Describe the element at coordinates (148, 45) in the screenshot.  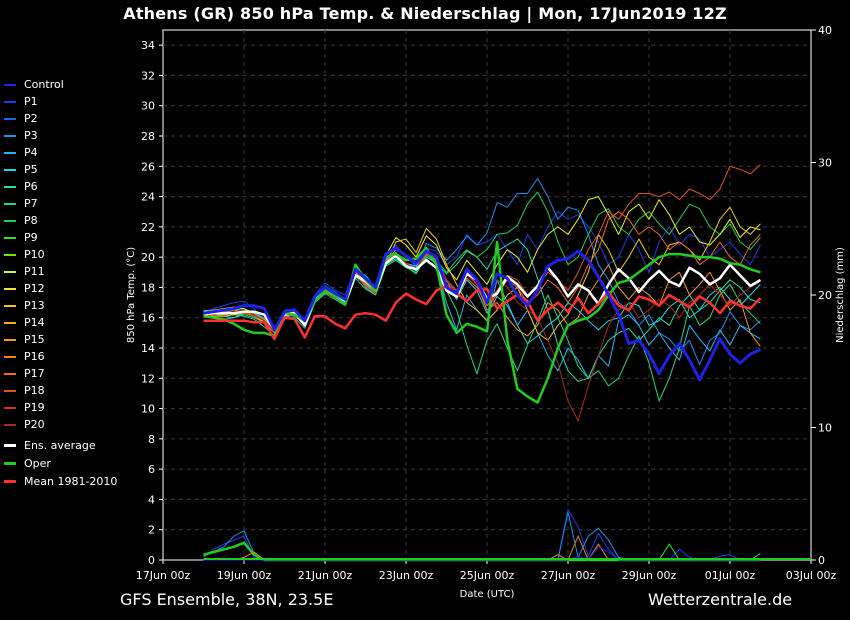
I see `y-tick-label: 34` at that location.